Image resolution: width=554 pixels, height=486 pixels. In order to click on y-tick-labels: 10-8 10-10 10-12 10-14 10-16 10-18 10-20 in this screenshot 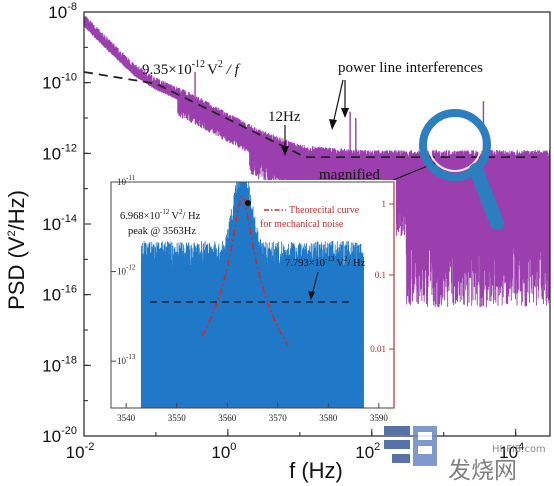, I will do `click(59, 223)`.